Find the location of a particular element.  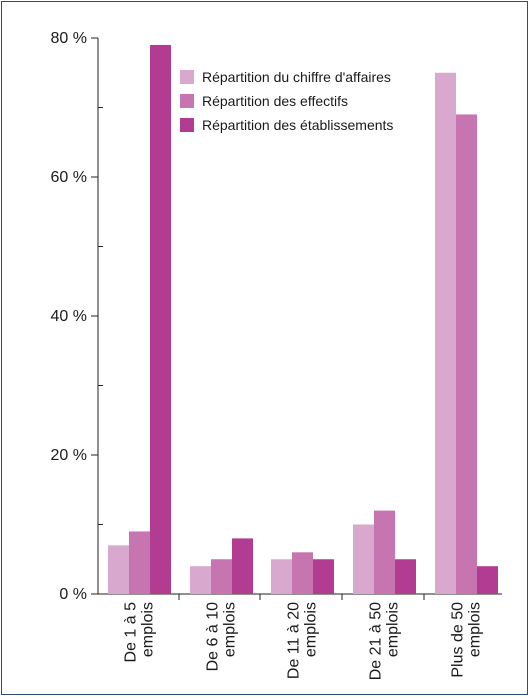

x-category-label: Plus de 50 emplois is located at coordinates (467, 640).